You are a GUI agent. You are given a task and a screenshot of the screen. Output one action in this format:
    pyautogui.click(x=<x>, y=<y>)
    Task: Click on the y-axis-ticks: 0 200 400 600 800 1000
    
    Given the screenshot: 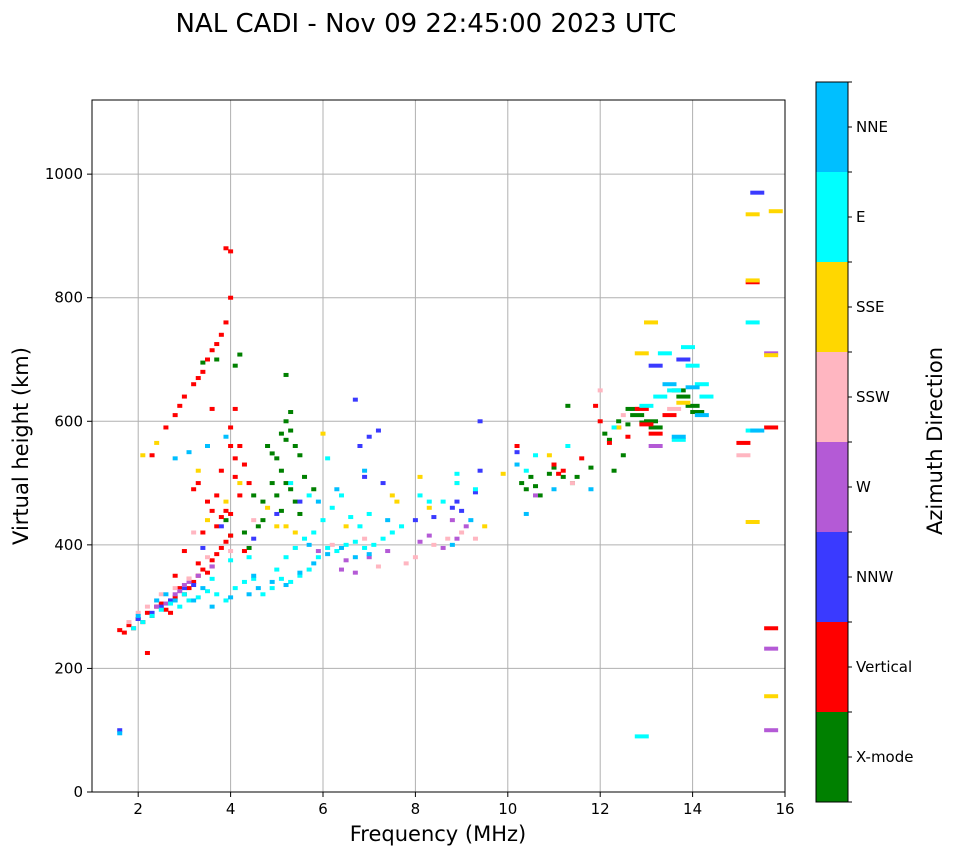 What is the action you would take?
    pyautogui.click(x=68, y=483)
    